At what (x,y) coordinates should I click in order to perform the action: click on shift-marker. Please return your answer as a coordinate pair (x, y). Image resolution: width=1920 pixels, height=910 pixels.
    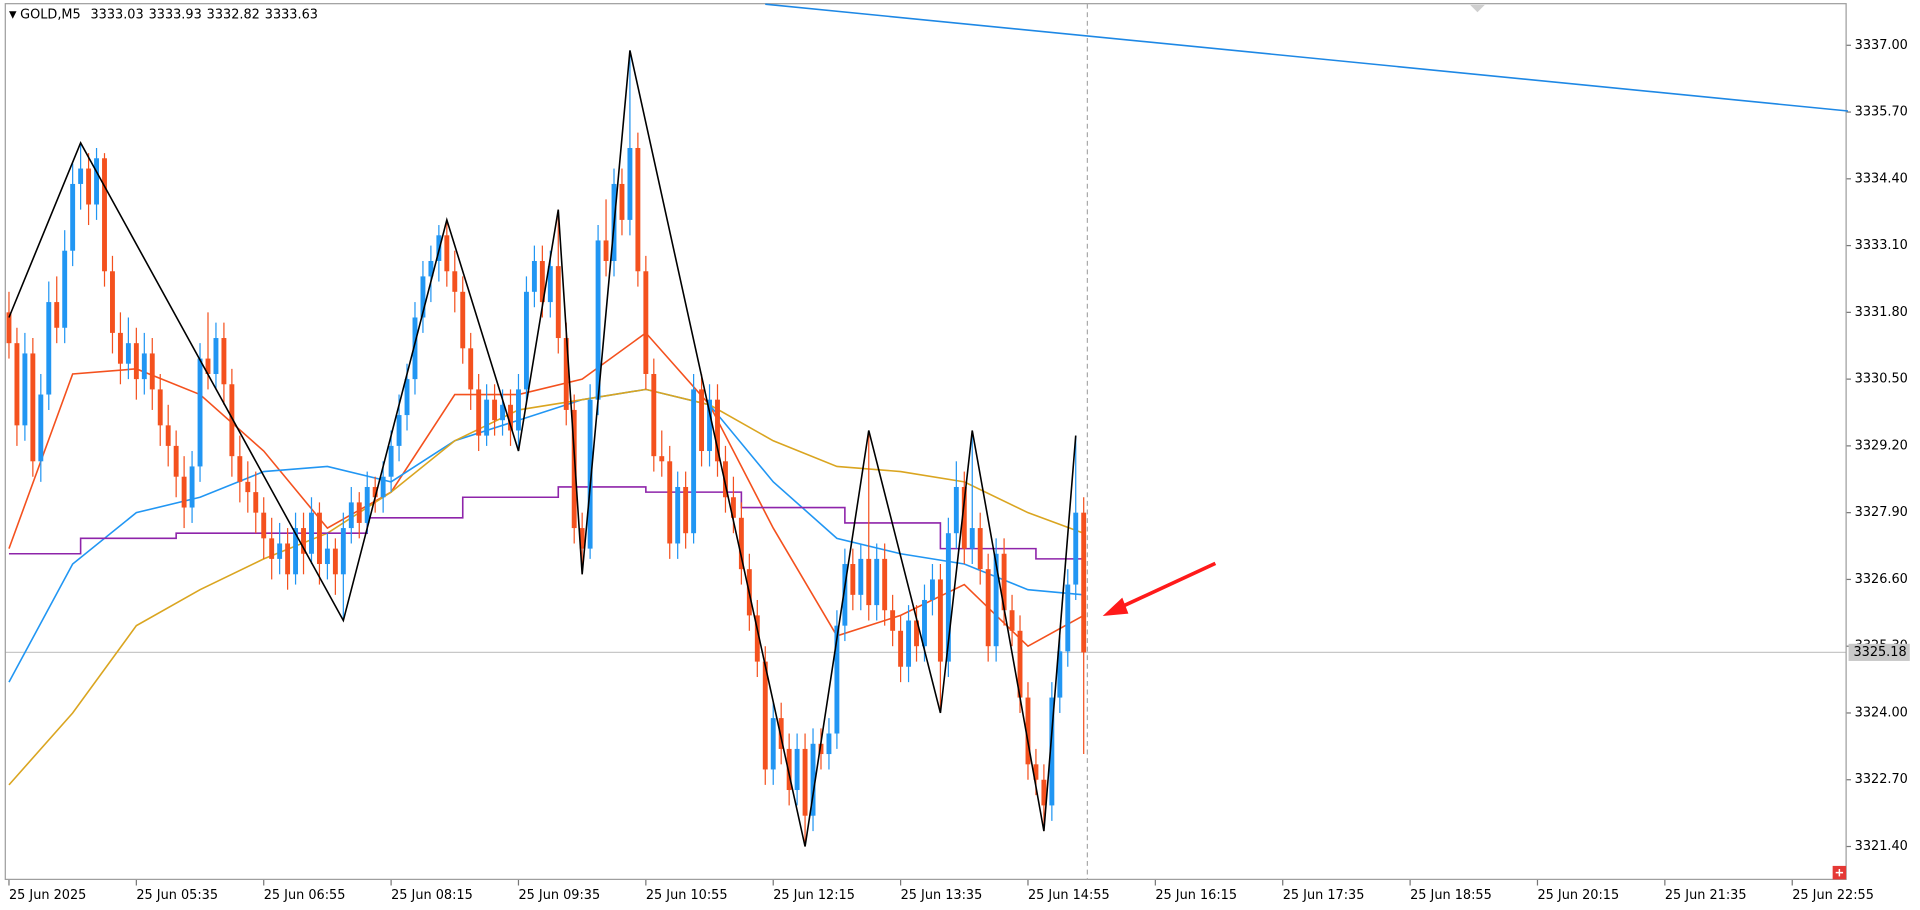
    Looking at the image, I should click on (1477, 8).